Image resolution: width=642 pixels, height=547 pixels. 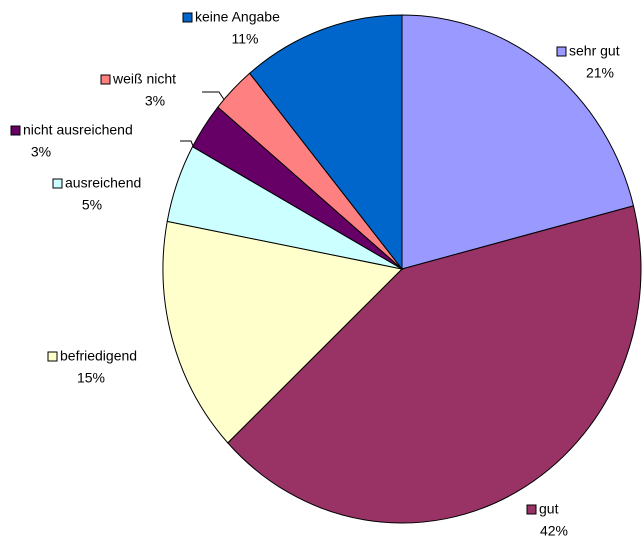 I want to click on slice-label: weiß nicht, so click(x=144, y=79).